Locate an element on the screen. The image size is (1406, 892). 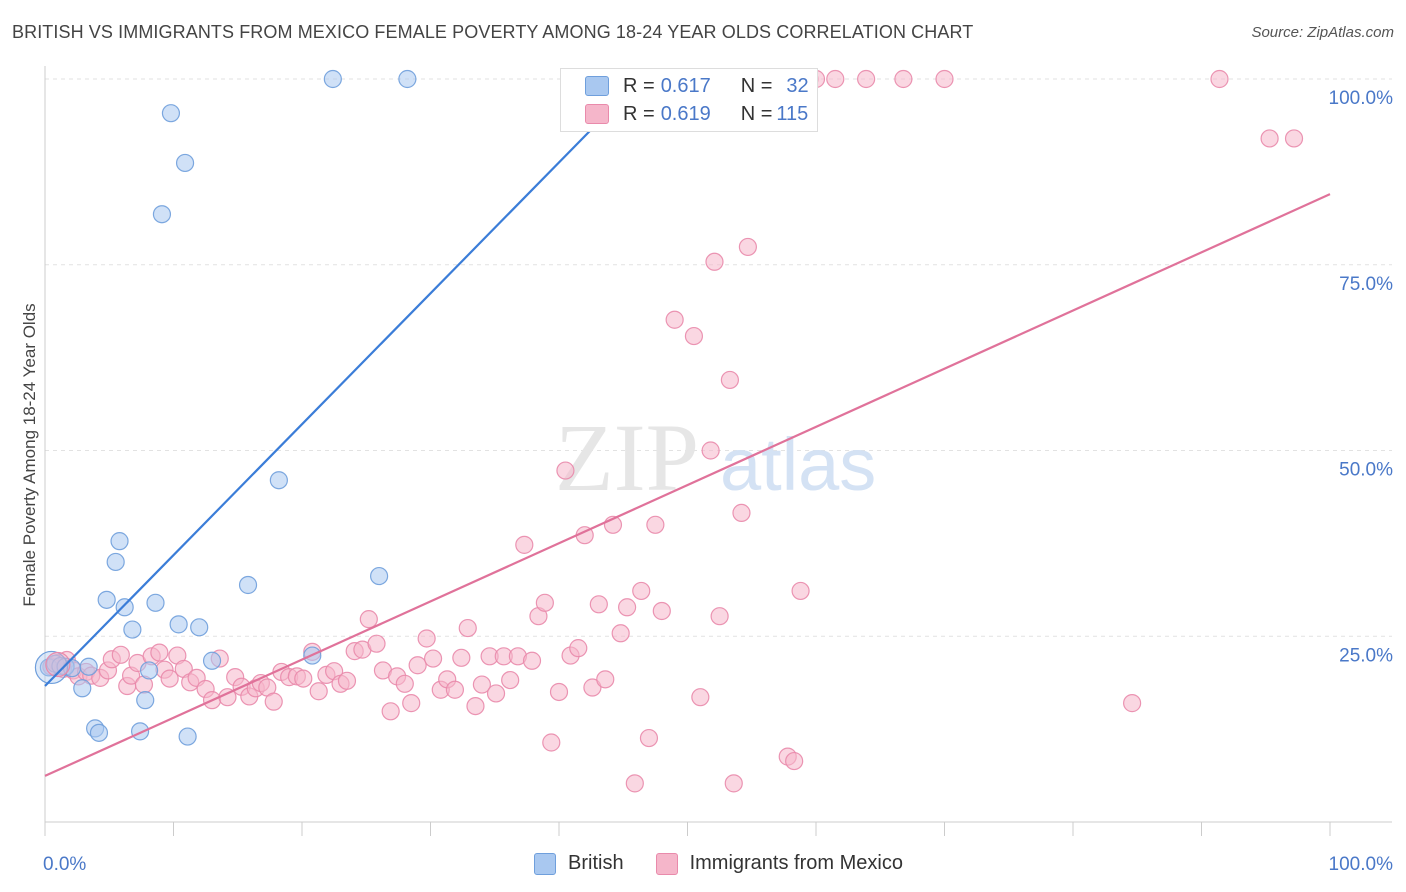
x-tick-label-0: 0.0% is located at coordinates (64, 864).